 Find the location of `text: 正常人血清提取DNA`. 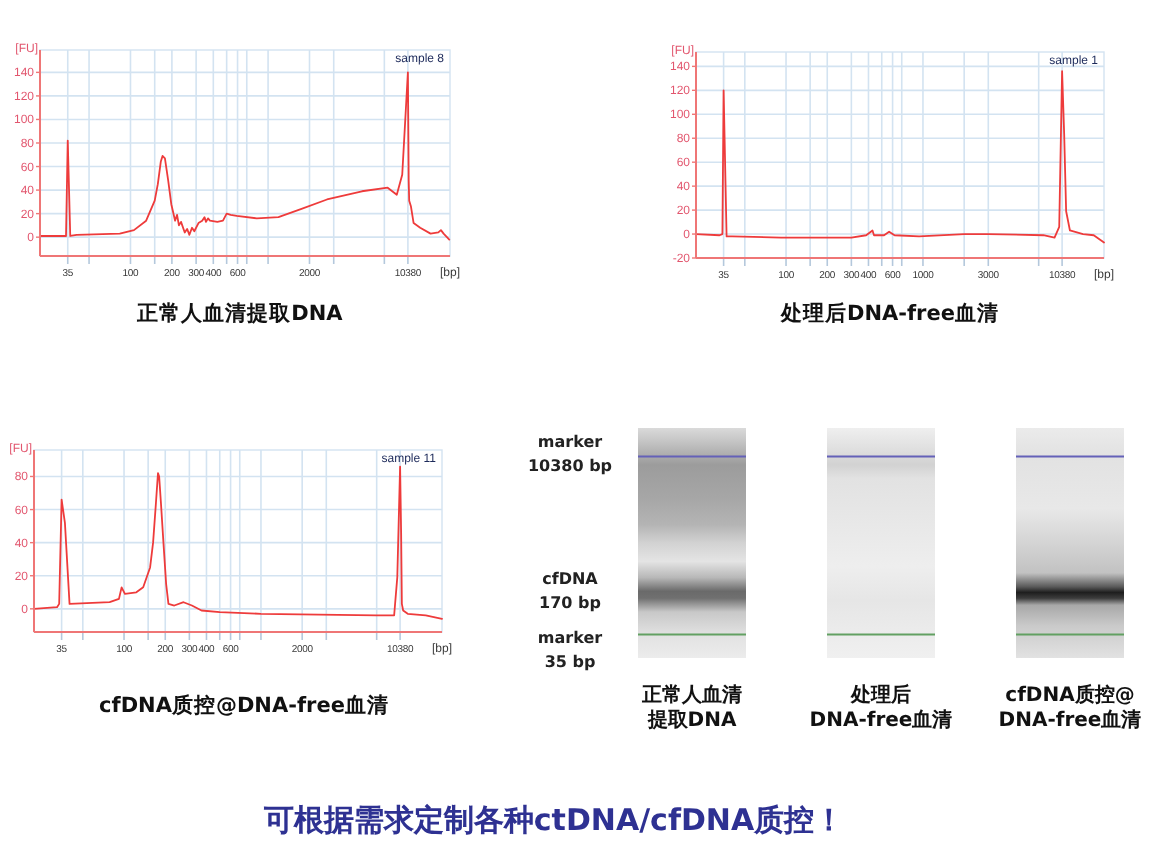

text: 正常人血清提取DNA is located at coordinates (240, 313).